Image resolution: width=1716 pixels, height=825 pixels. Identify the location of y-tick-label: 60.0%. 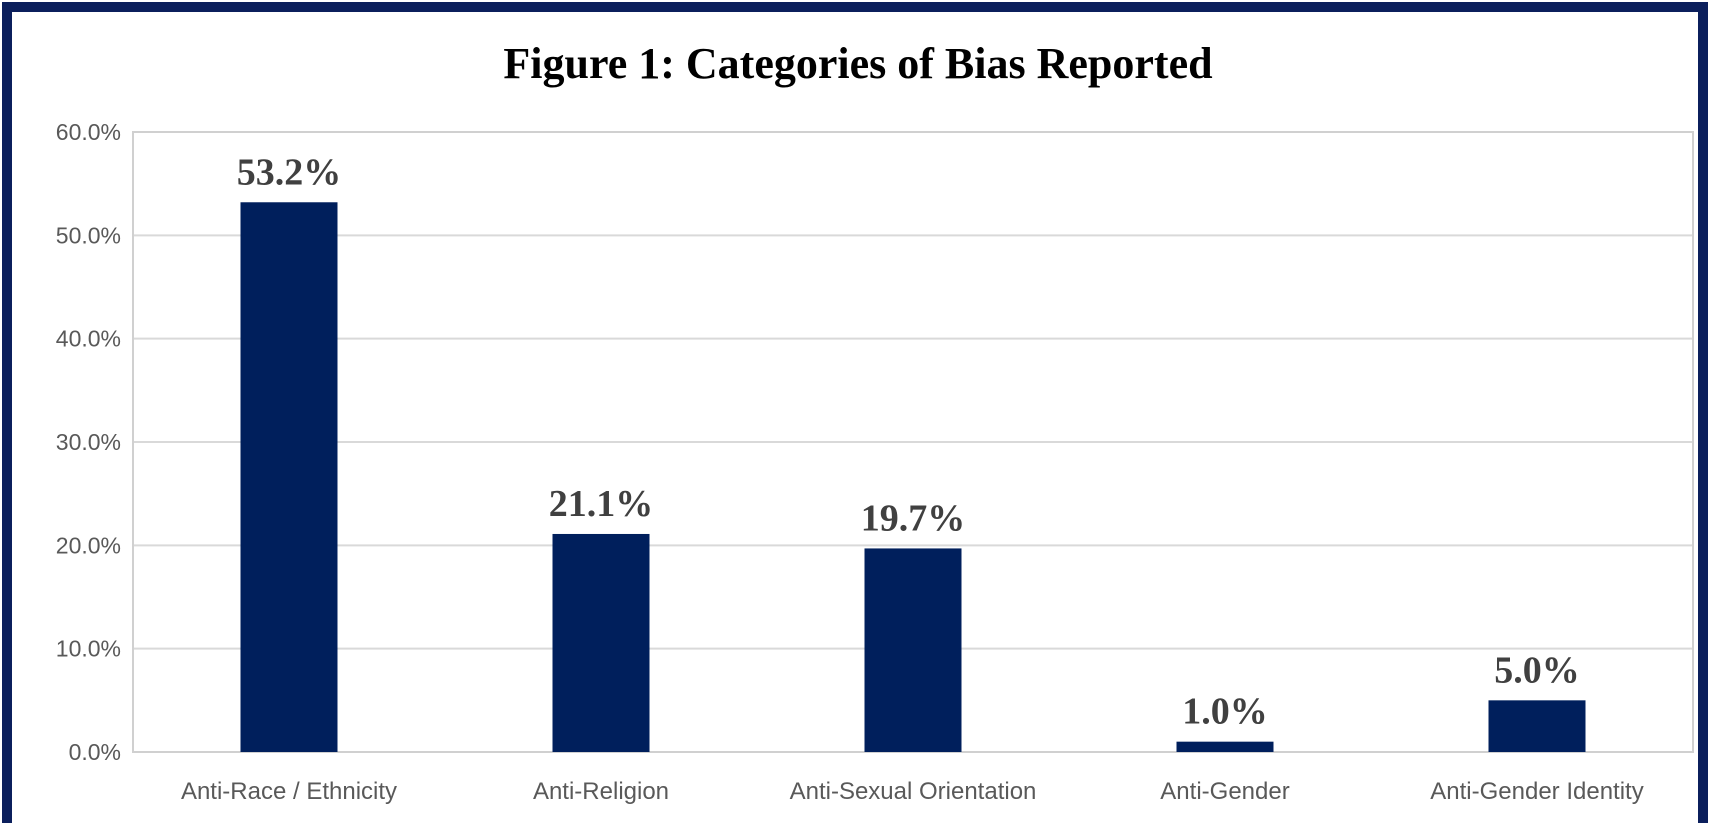
(88, 132).